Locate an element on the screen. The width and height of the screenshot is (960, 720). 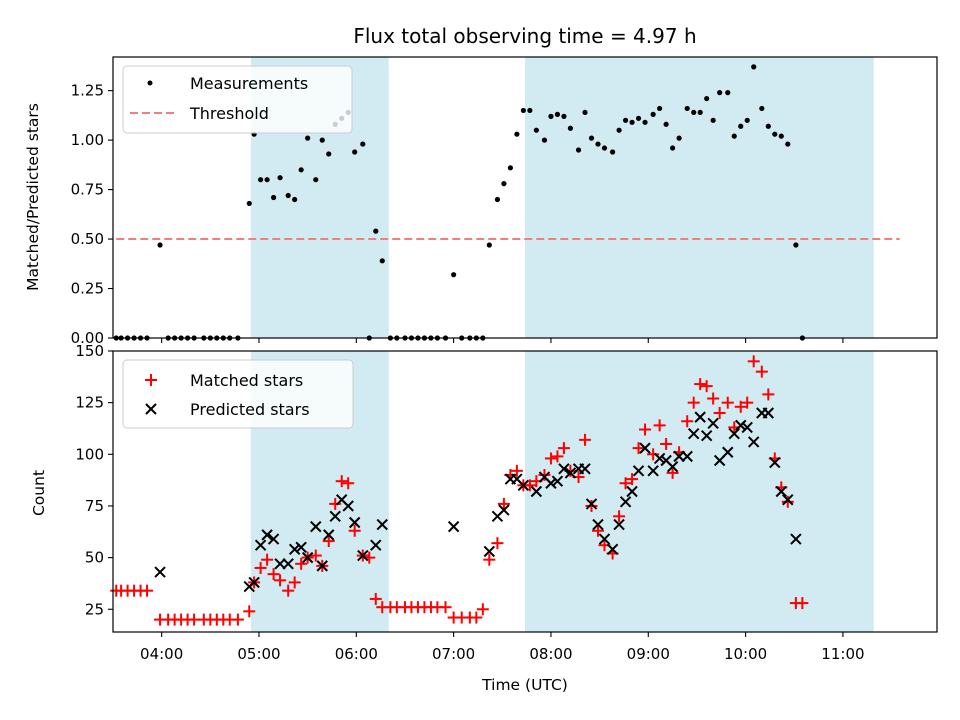
y-tick-label: 50 is located at coordinates (94, 558).